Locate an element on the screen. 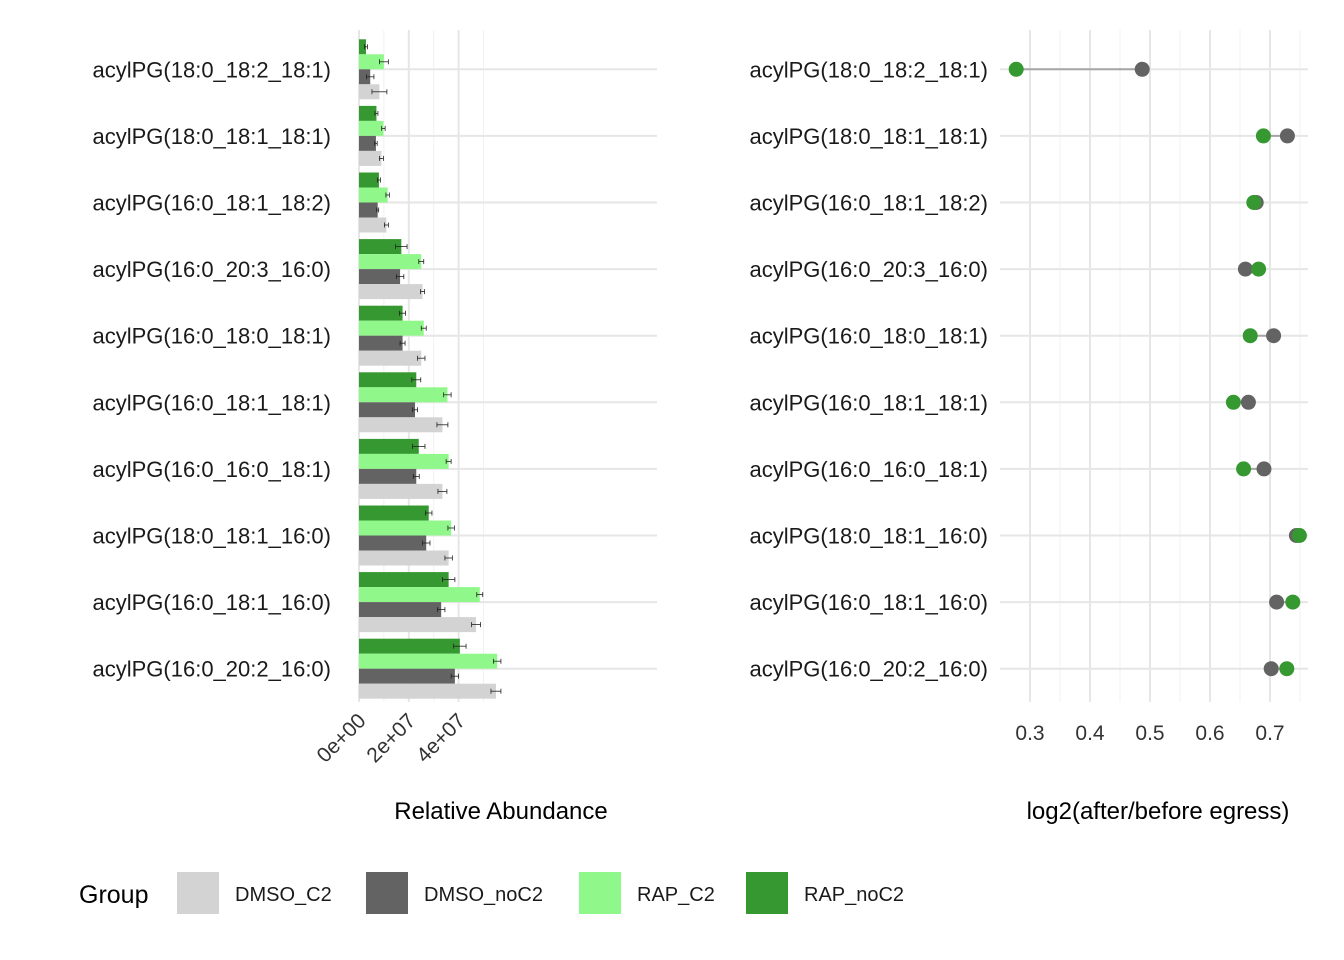  dumbbell-chart-x-tick-label: 0.5 is located at coordinates (1149, 733).